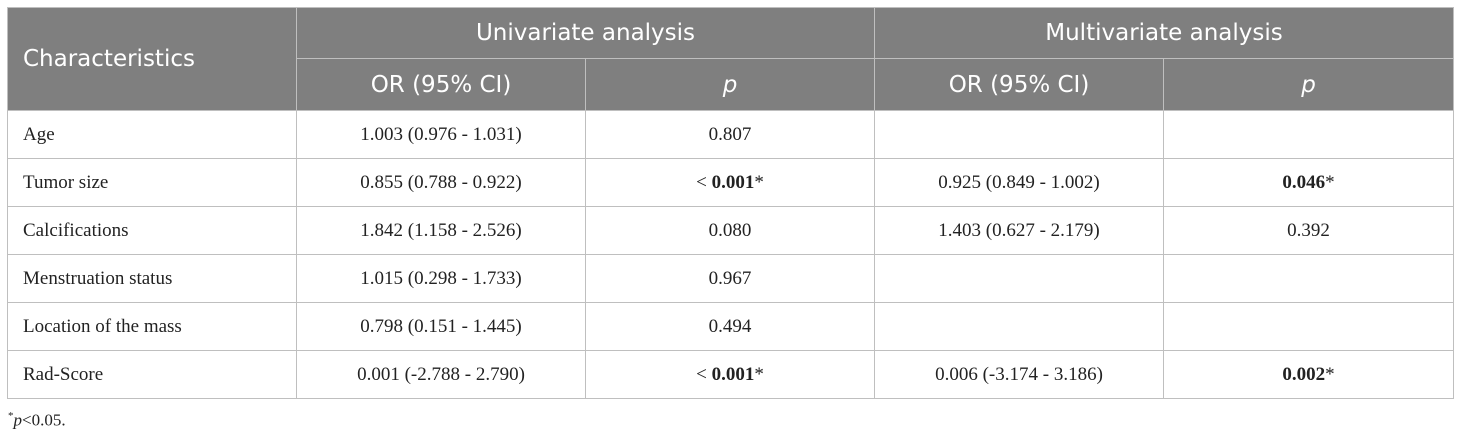  I want to click on uni-p-value: 0.967, so click(730, 278).